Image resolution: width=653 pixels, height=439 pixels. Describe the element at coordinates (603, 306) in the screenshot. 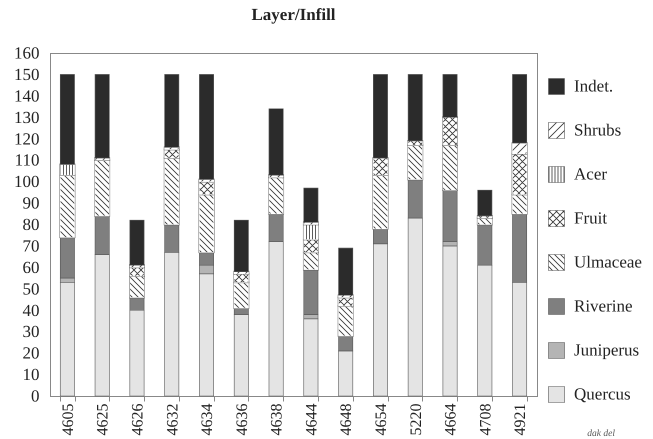

I see `legend-label: Riverine` at that location.